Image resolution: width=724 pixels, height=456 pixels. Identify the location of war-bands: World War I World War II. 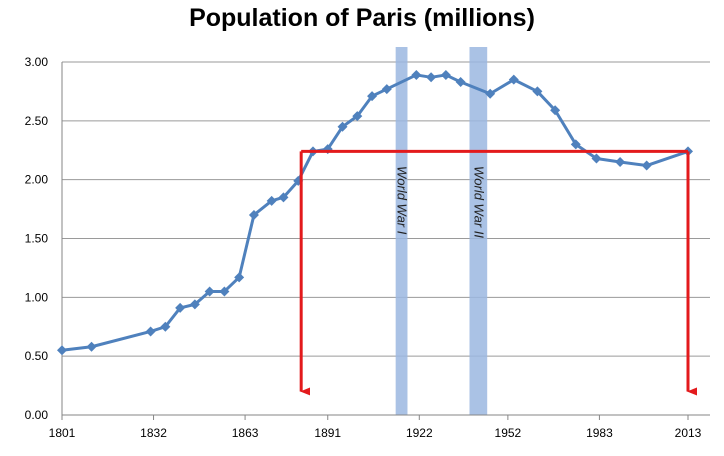
(441, 231).